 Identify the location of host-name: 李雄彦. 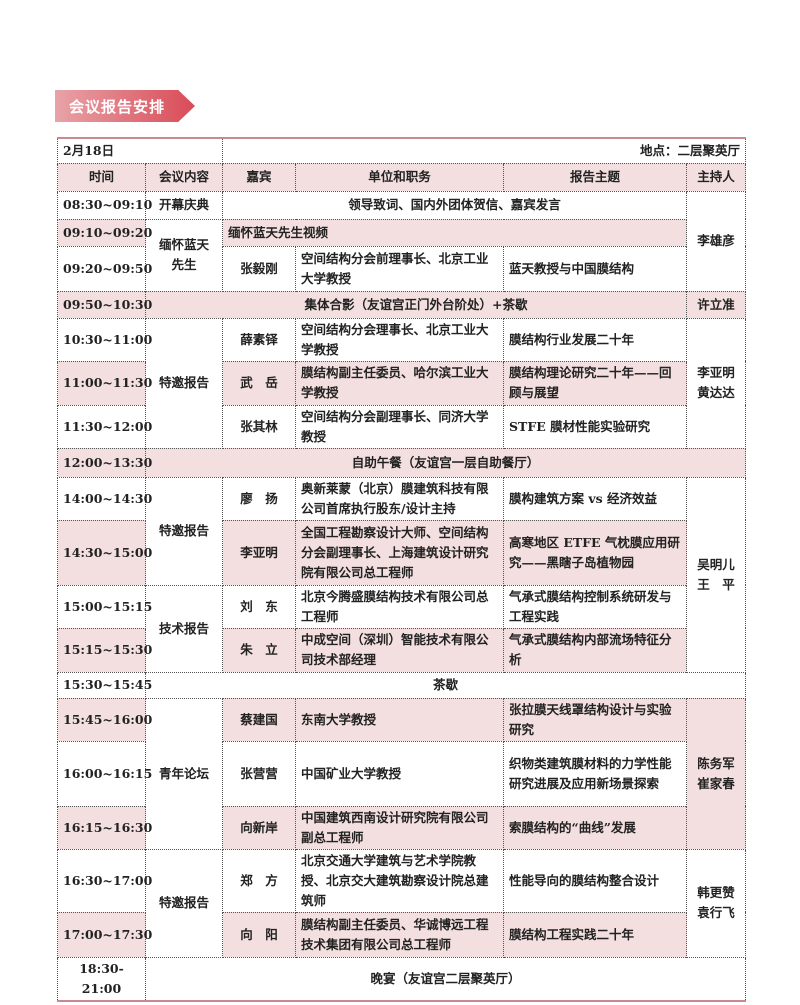
(716, 240).